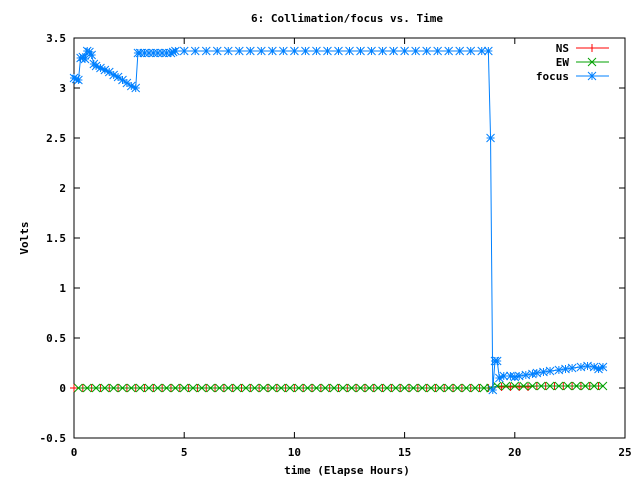  Describe the element at coordinates (624, 452) in the screenshot. I see `x-tick-label: 25` at that location.